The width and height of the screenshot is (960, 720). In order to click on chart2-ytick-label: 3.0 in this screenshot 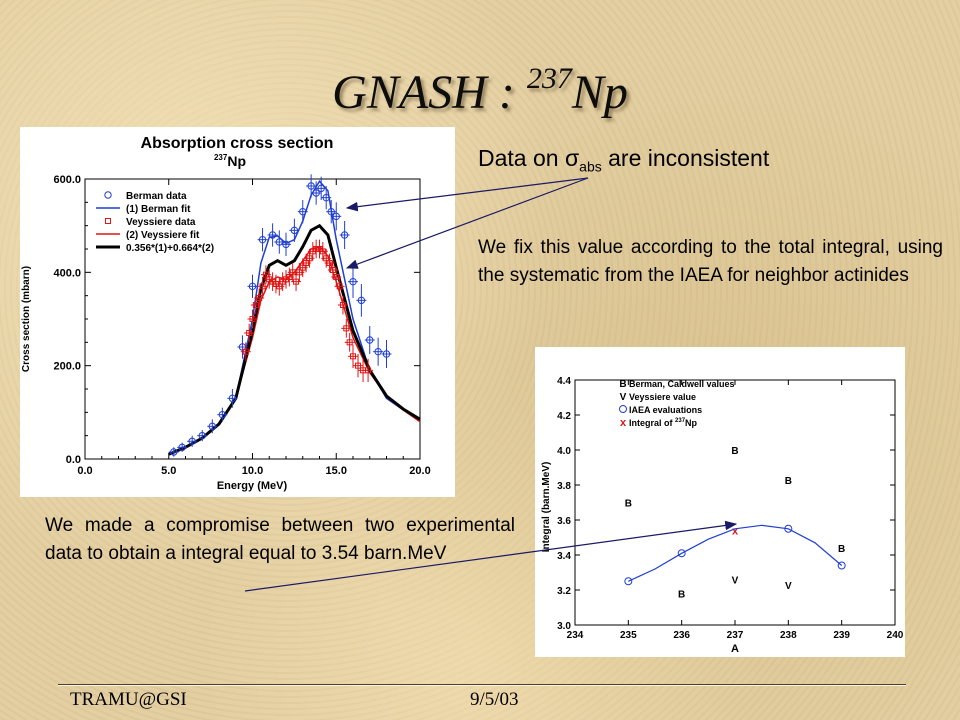, I will do `click(564, 626)`.